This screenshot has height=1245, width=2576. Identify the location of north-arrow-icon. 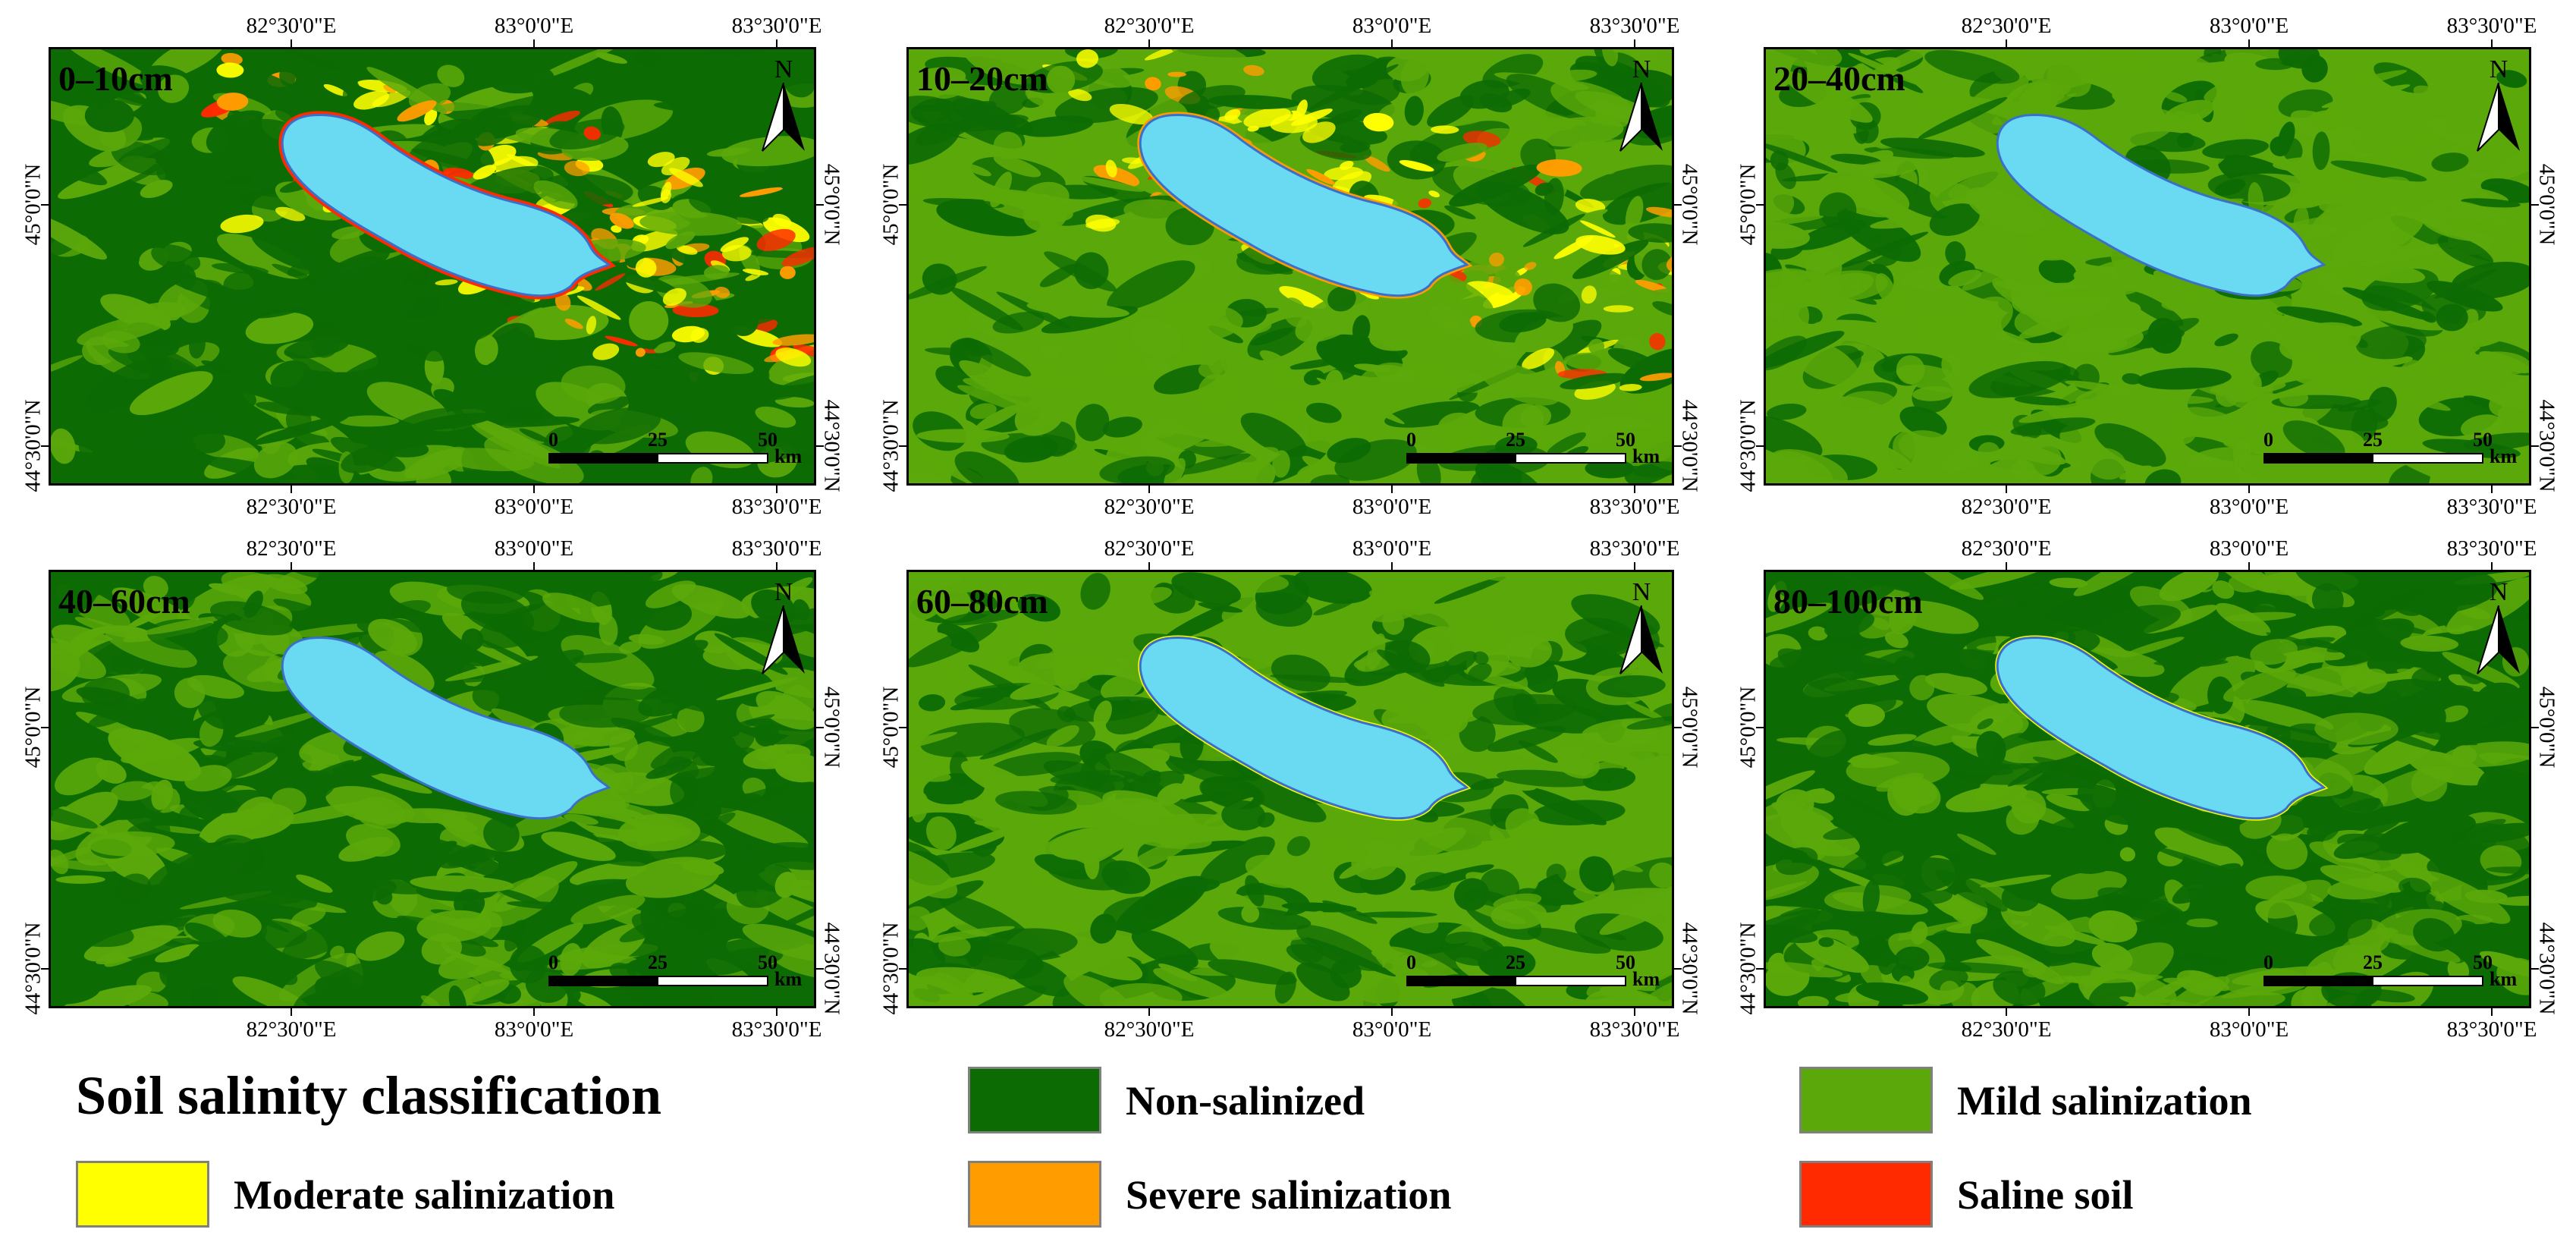
(2498, 640).